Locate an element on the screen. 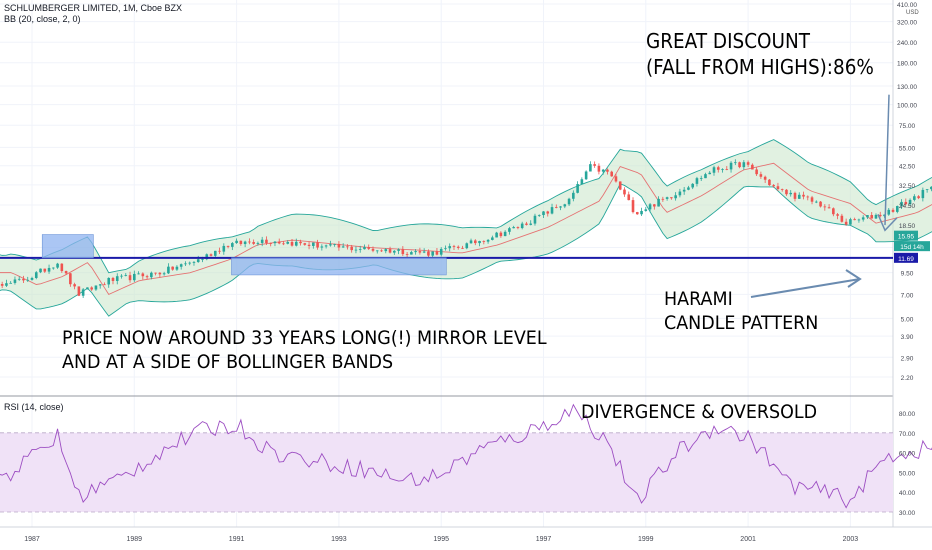 The height and width of the screenshot is (550, 932). harami-arrow-shaft is located at coordinates (805, 288).